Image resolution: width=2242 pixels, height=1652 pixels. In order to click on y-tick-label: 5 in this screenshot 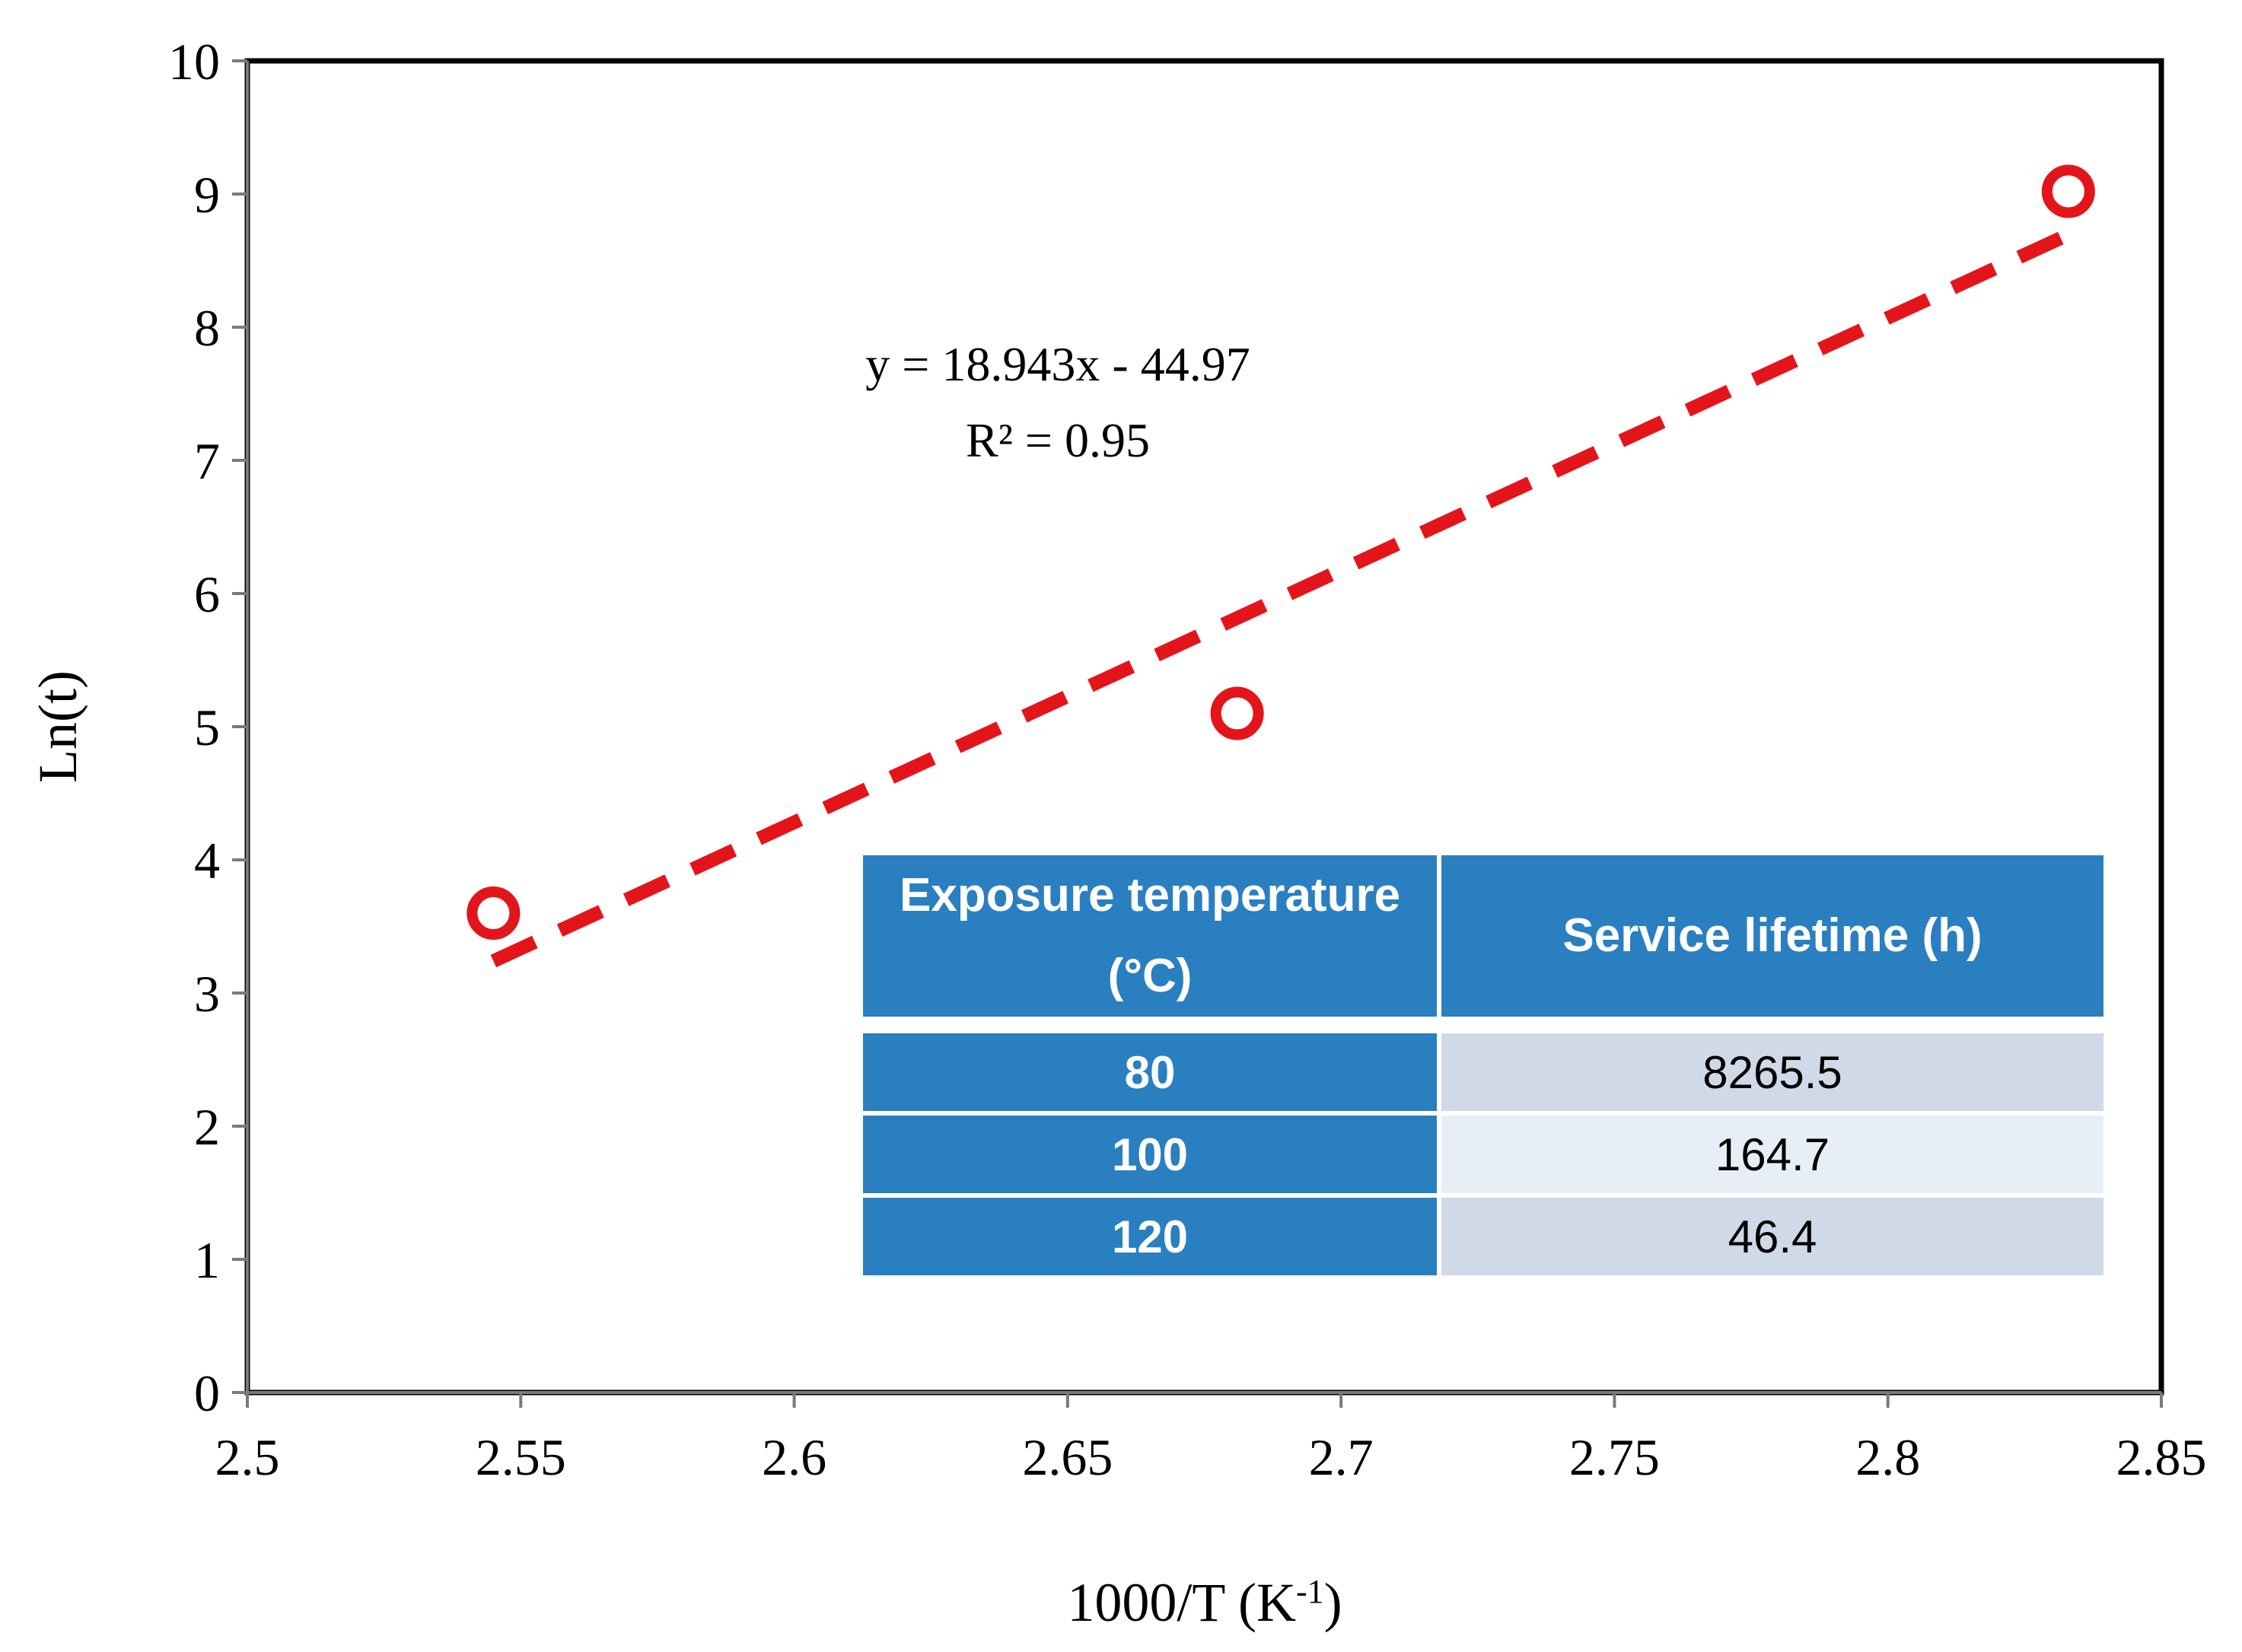, I will do `click(207, 727)`.